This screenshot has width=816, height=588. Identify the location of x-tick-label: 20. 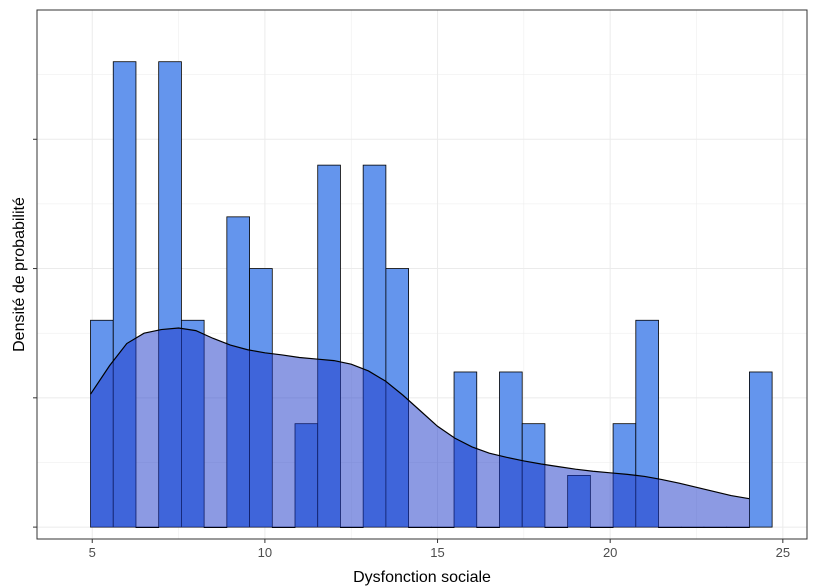
(610, 552).